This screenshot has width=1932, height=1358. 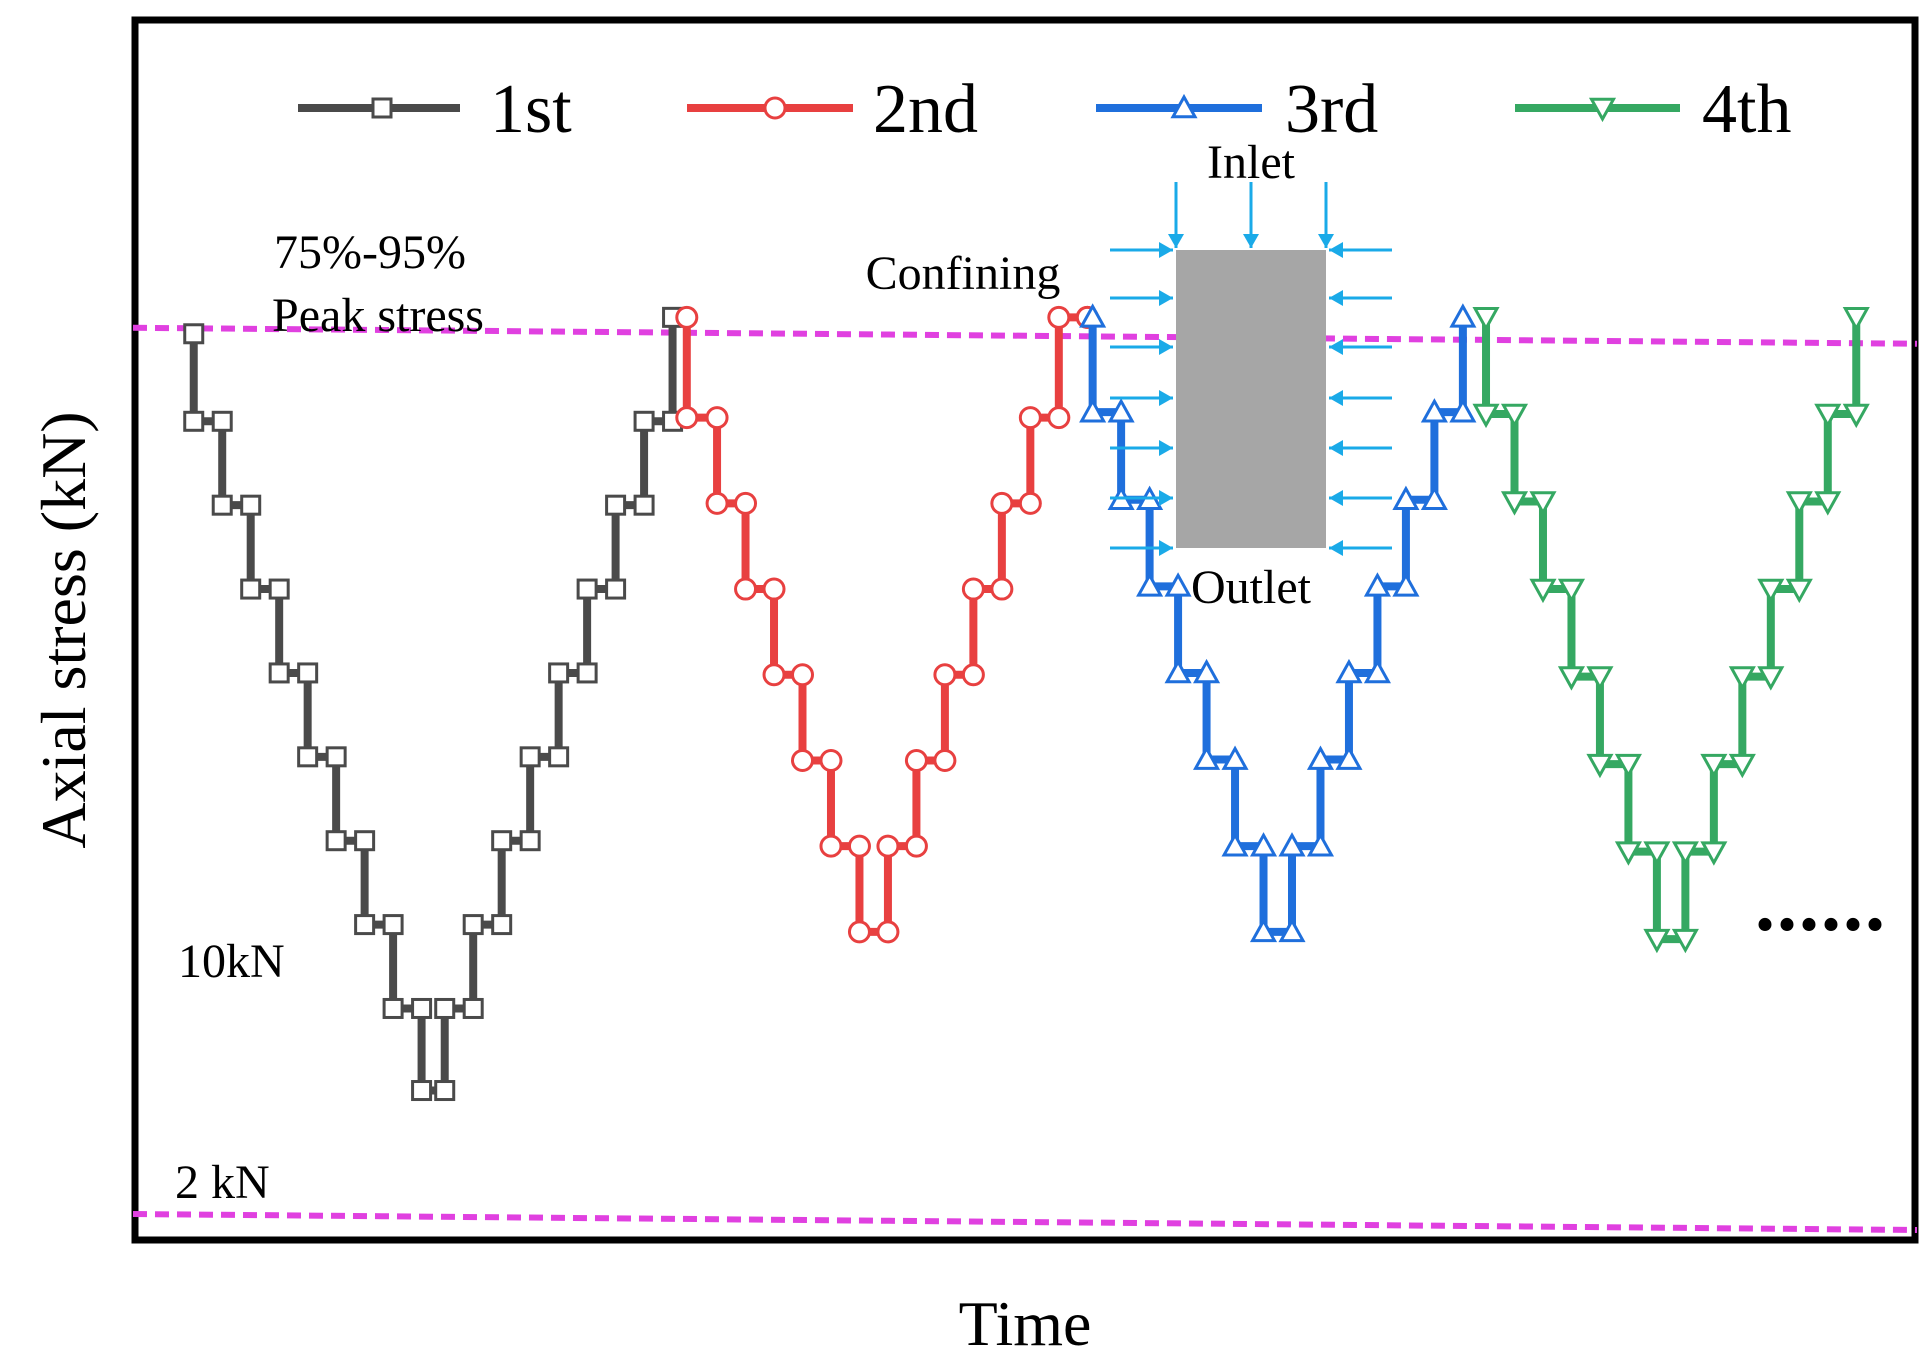 I want to click on y-axis-label: Axial stress (kN), so click(x=63, y=629).